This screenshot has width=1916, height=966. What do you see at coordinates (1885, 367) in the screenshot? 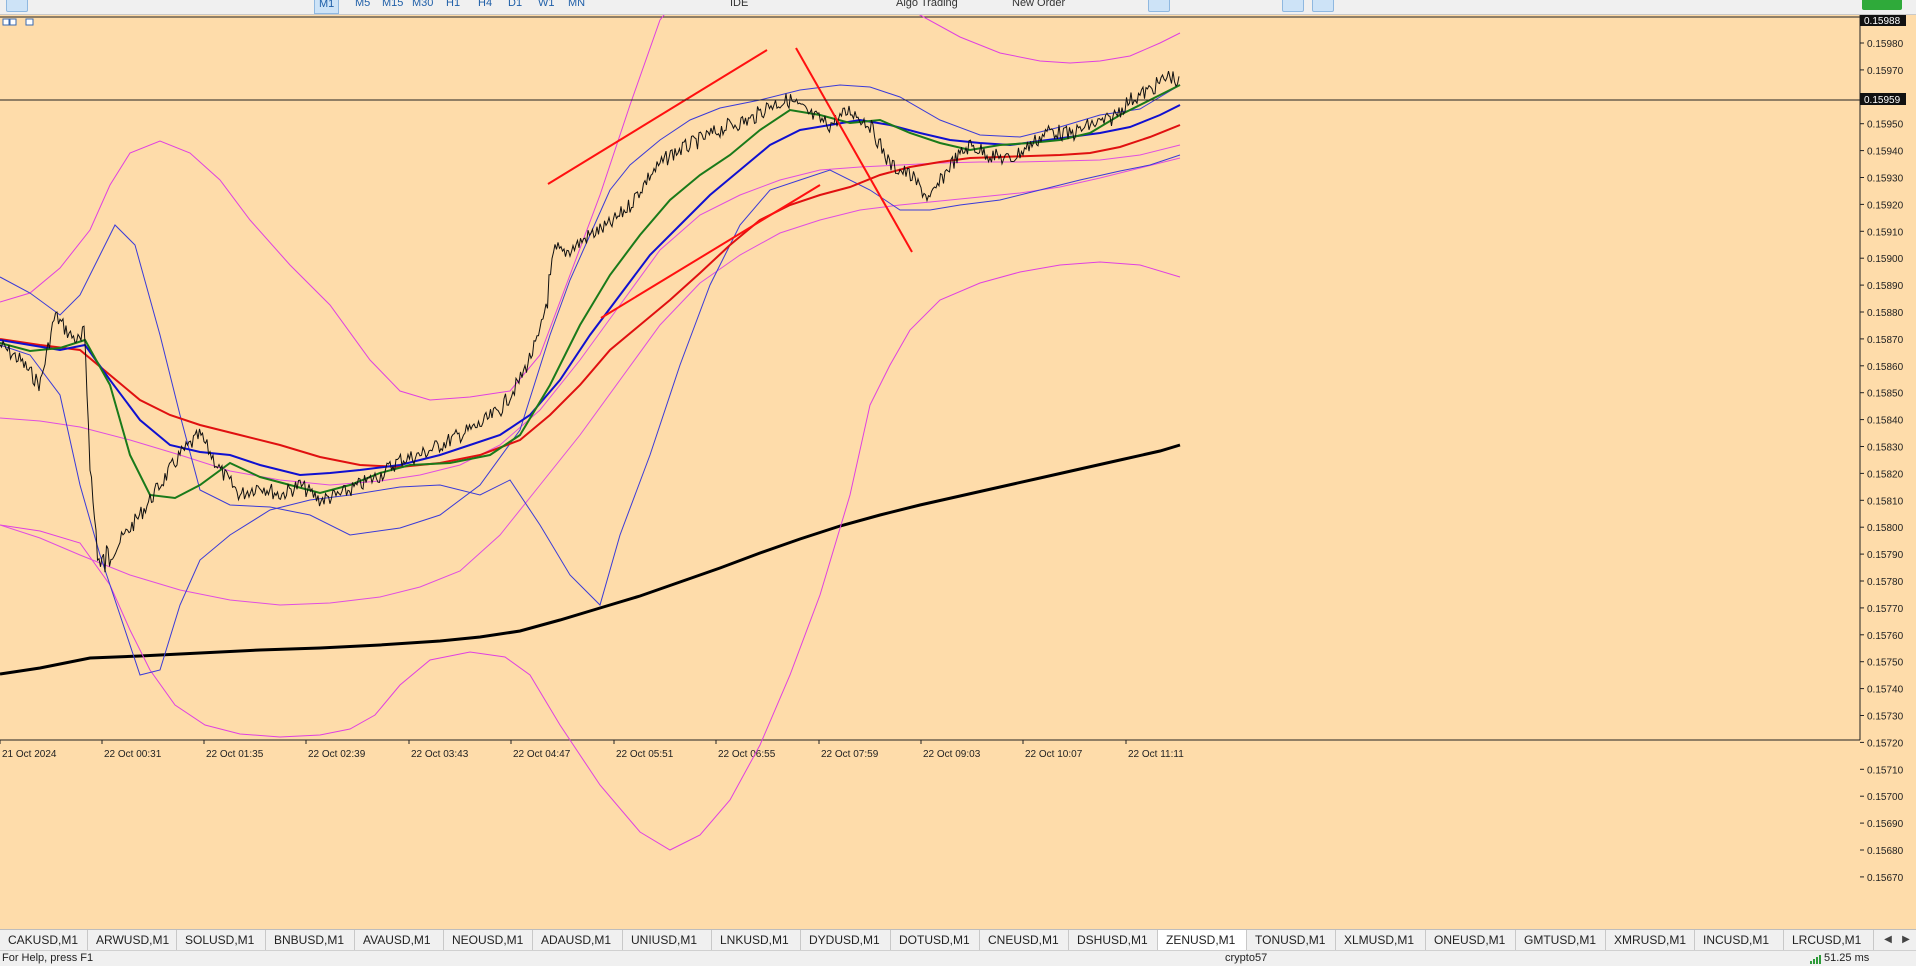
I see `price-tick-label: 0.15860` at bounding box center [1885, 367].